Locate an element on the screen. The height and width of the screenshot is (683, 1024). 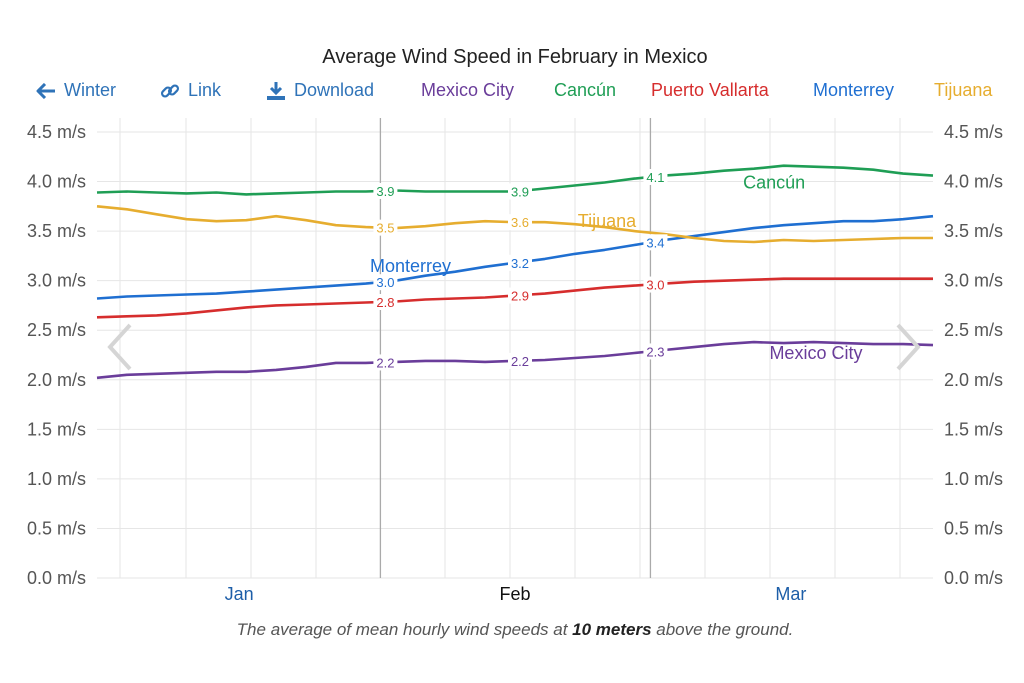
y-tick-label-right: 0.5 m/s is located at coordinates (973, 528).